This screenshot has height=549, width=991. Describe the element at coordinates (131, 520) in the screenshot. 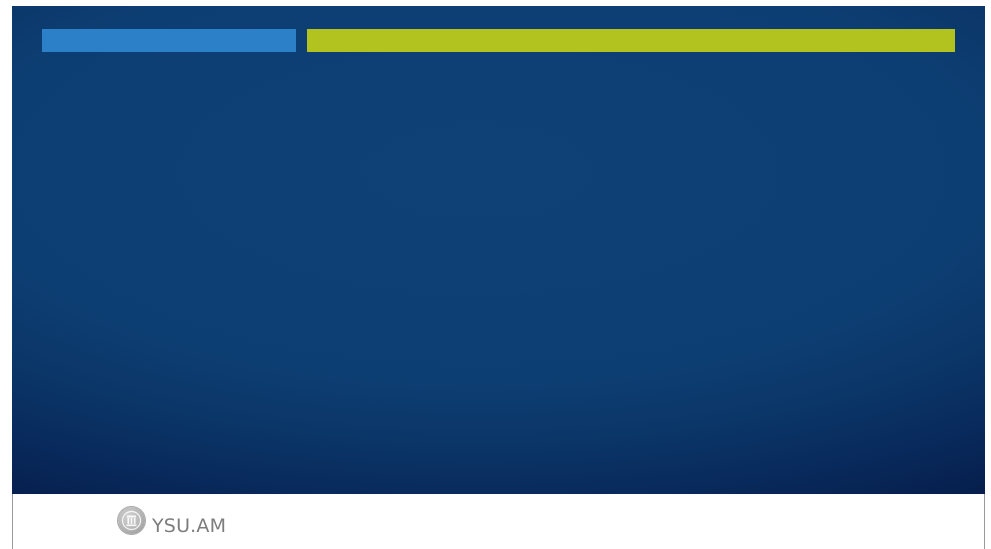

I see `university-seal-icon` at that location.